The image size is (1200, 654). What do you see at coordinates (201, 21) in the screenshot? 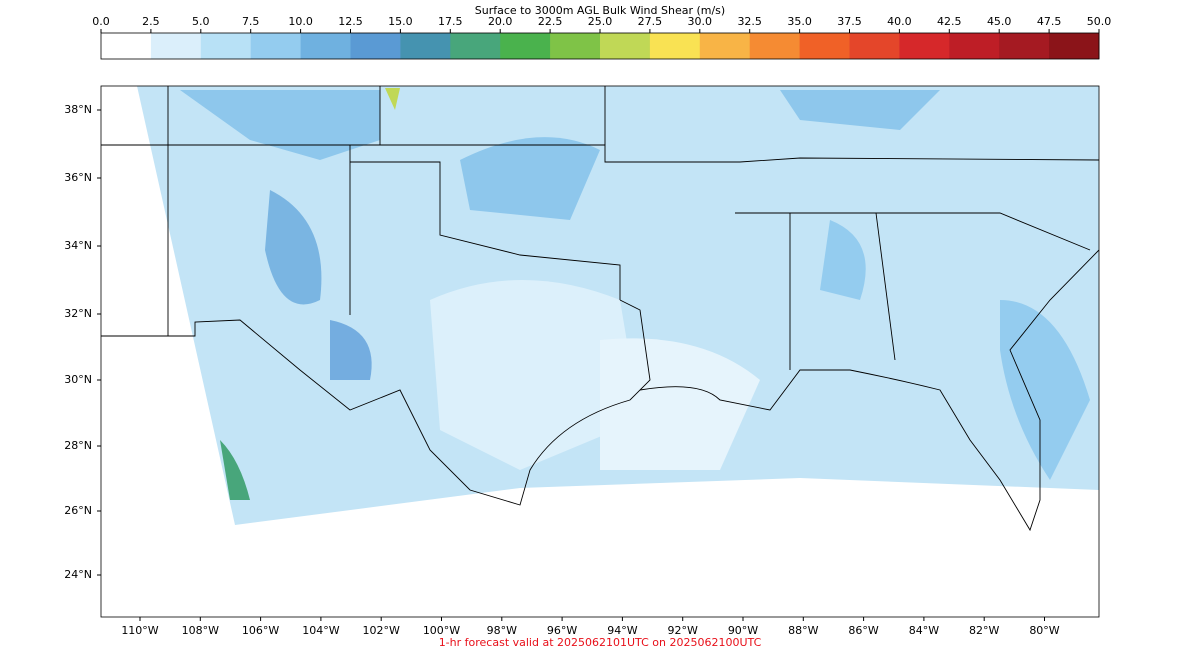
I see `colorbar-tick-label: 5.0` at bounding box center [201, 21].